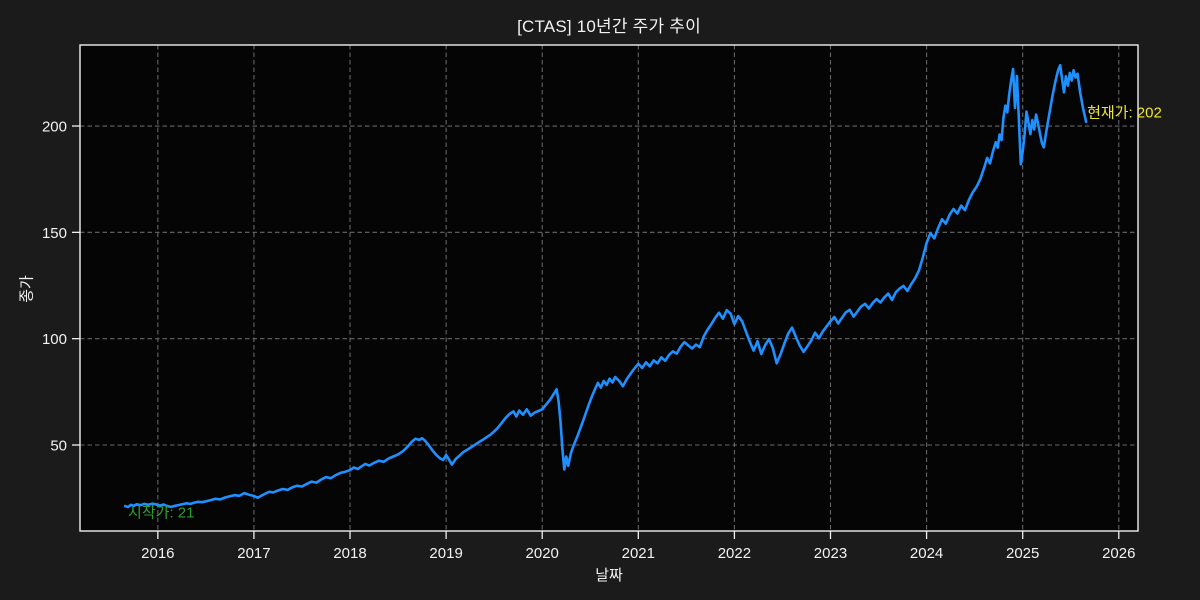 This screenshot has width=1200, height=600. I want to click on start-price-annotation: 시작가: 21, so click(161, 513).